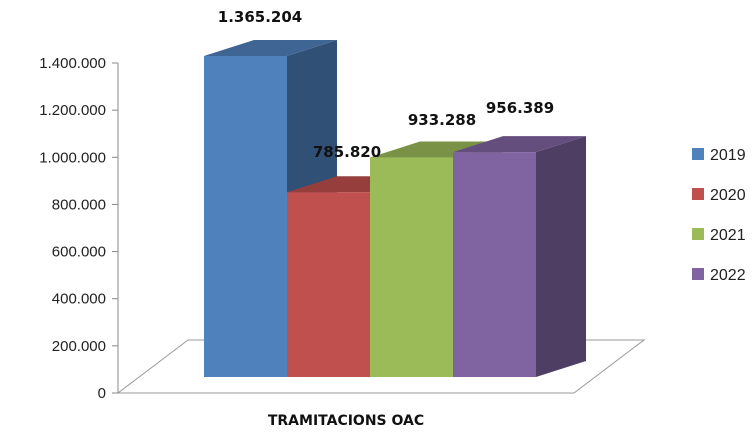  I want to click on bar-2022, so click(519, 256).